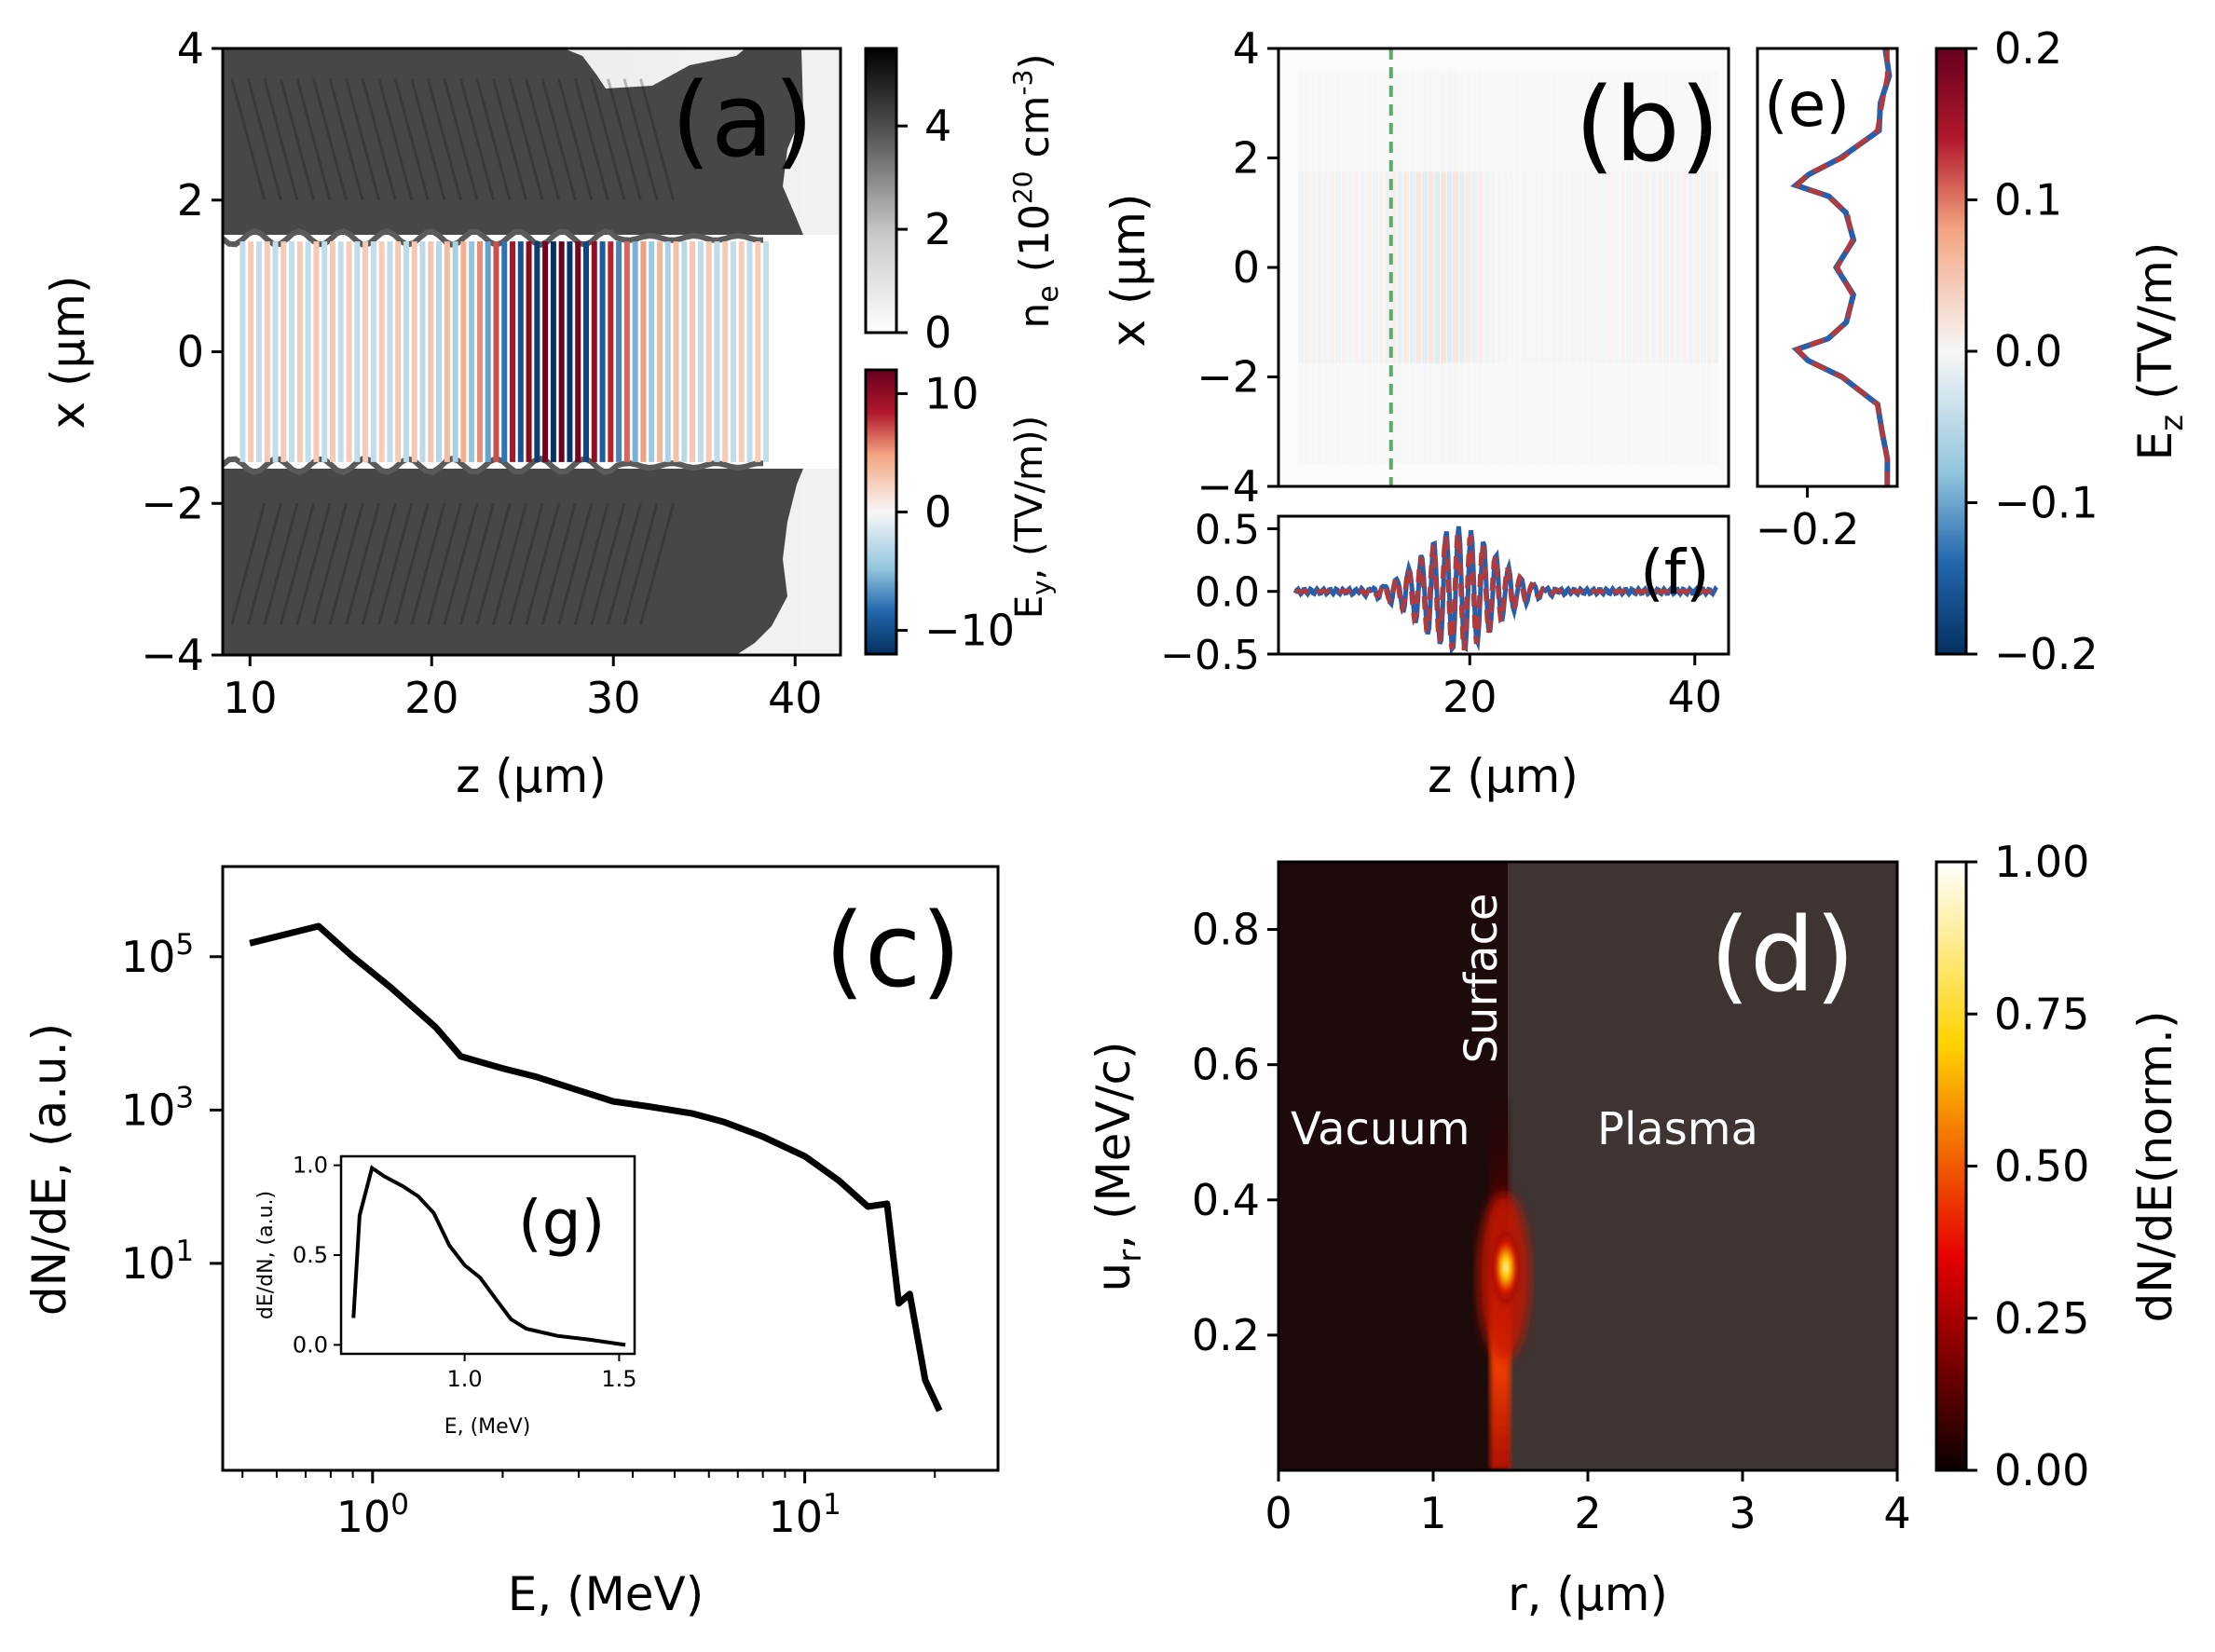 This screenshot has width=2215, height=1652. What do you see at coordinates (937, 512) in the screenshot?
I see `colorbar-ey-tick-label: 0` at bounding box center [937, 512].